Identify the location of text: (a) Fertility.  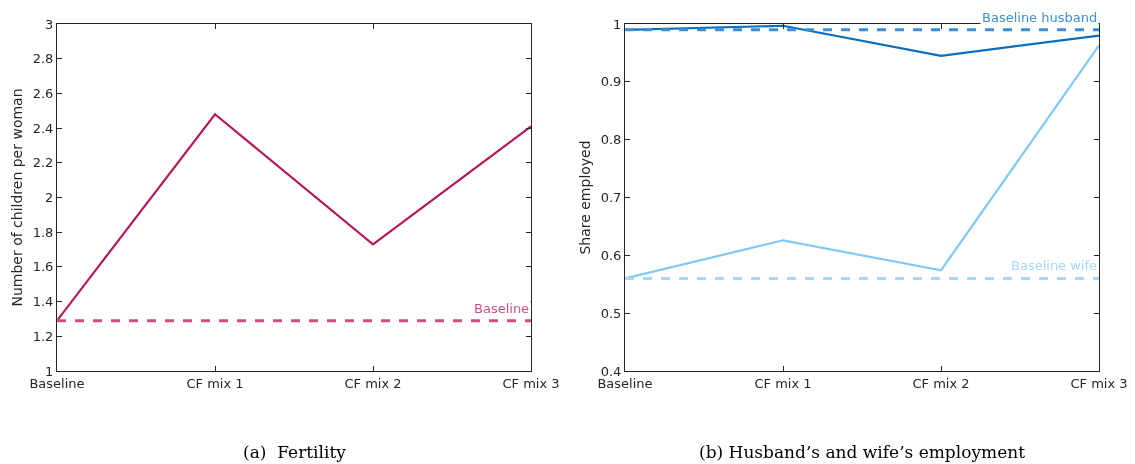
(295, 452).